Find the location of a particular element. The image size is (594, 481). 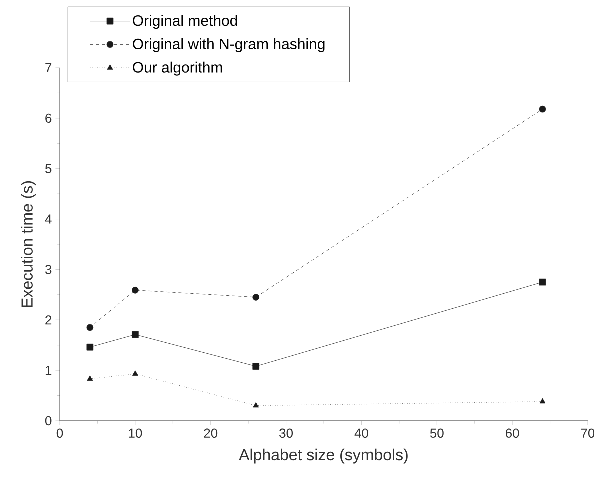

y-tick-label: 1 is located at coordinates (49, 371).